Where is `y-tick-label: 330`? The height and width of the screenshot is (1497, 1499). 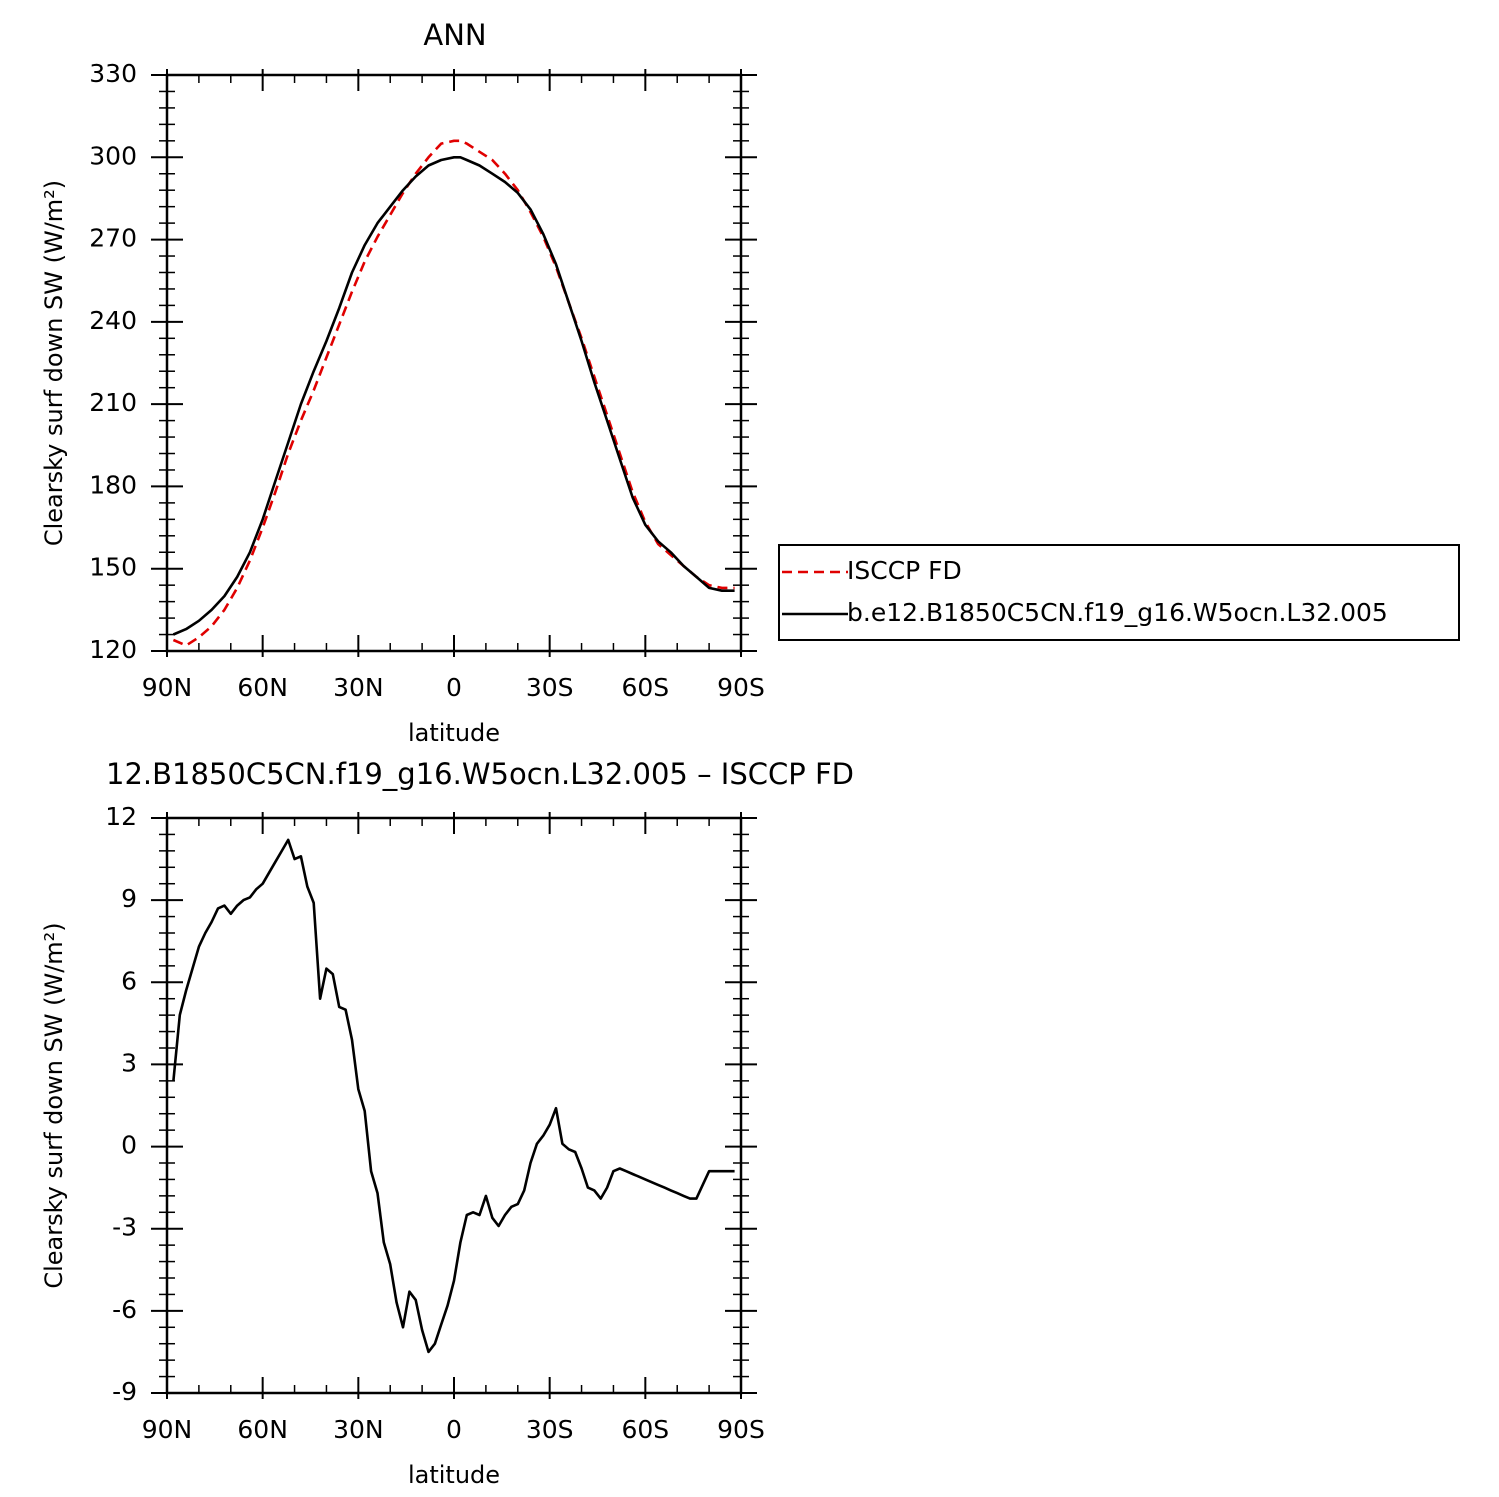 y-tick-label: 330 is located at coordinates (113, 73).